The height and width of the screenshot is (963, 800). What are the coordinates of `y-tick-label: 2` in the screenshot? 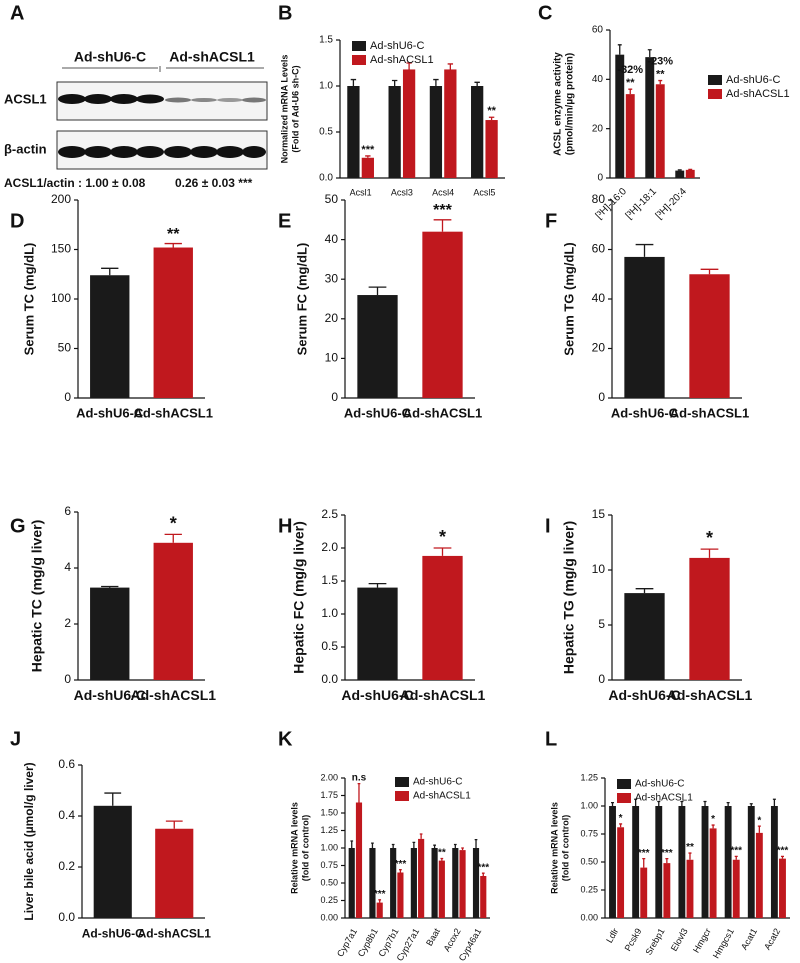 It's located at (67, 623).